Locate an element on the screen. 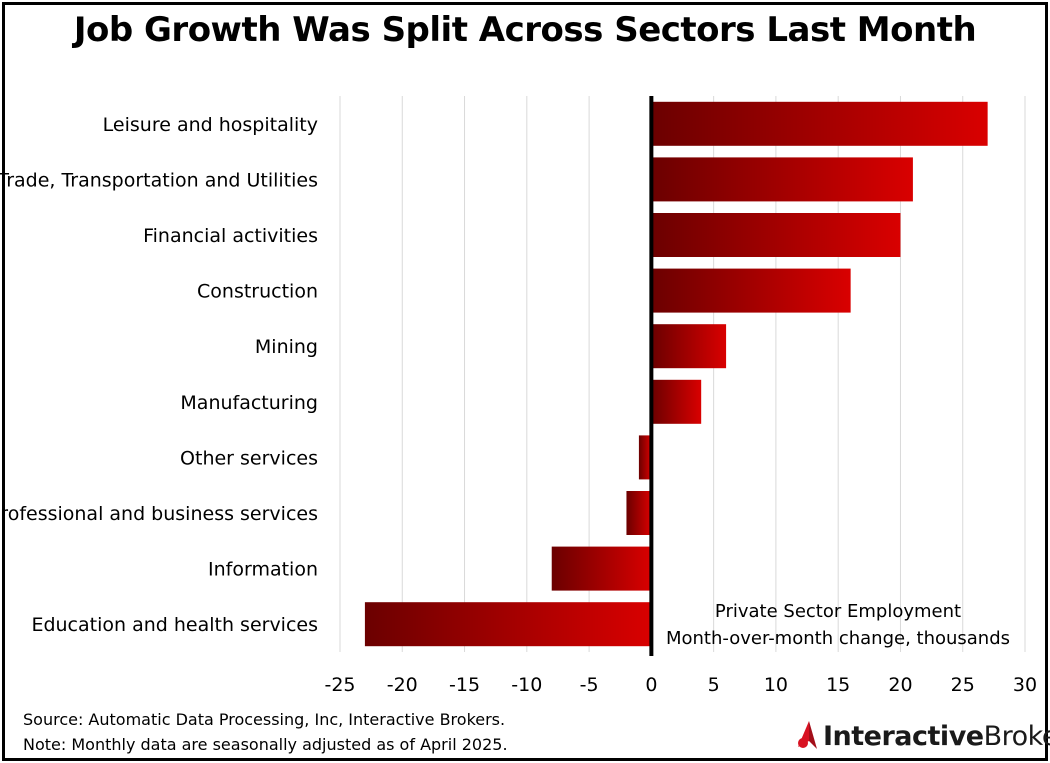  bar-education-and-health-services is located at coordinates (508, 624).